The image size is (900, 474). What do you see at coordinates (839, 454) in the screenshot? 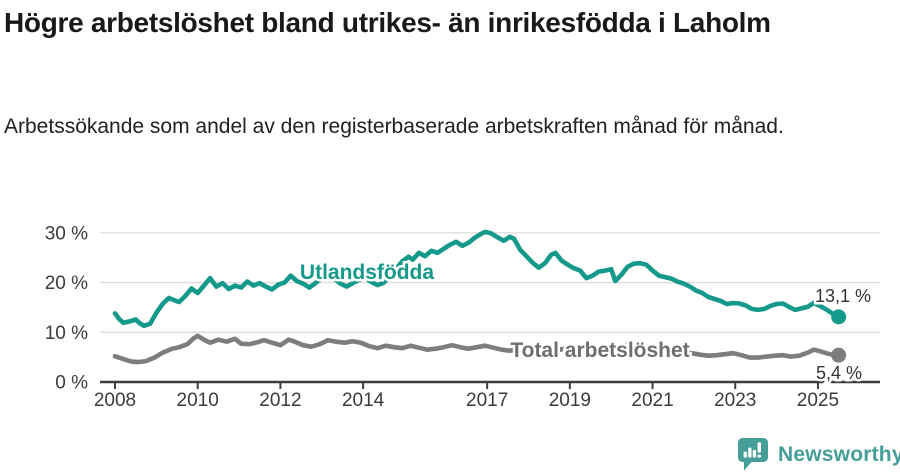
I see `brand-name: Newsworthy` at bounding box center [839, 454].